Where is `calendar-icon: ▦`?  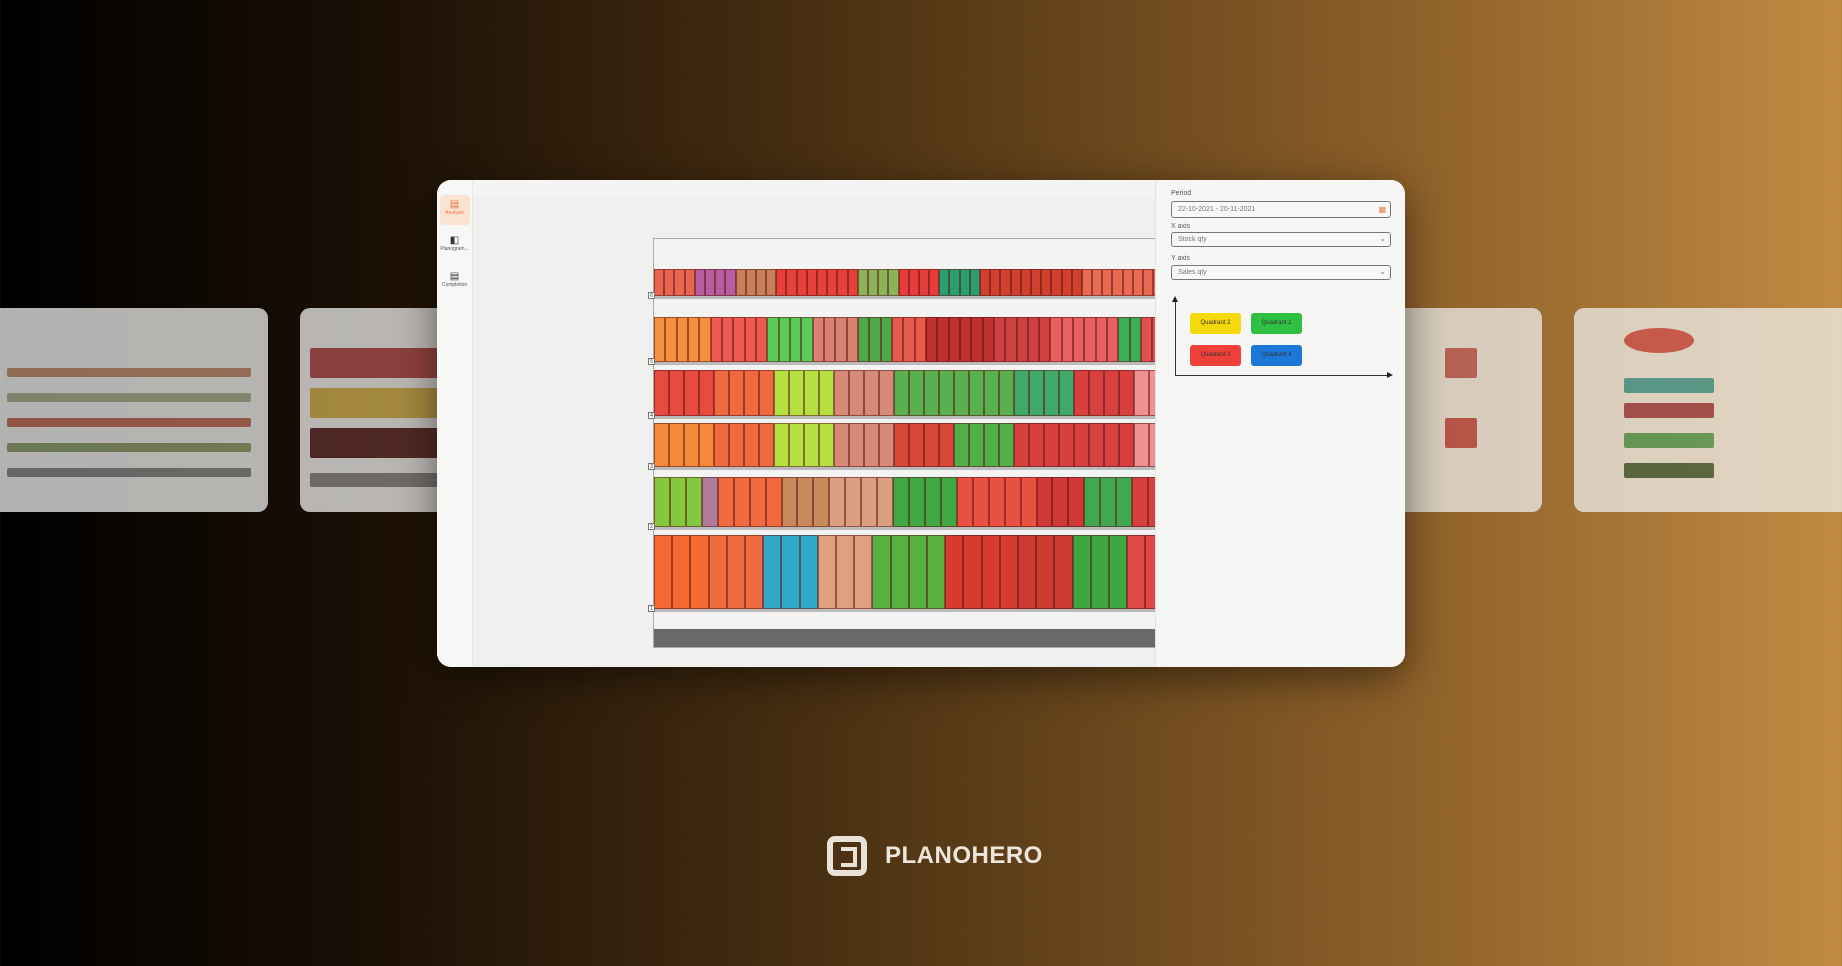 calendar-icon: ▦ is located at coordinates (1382, 209).